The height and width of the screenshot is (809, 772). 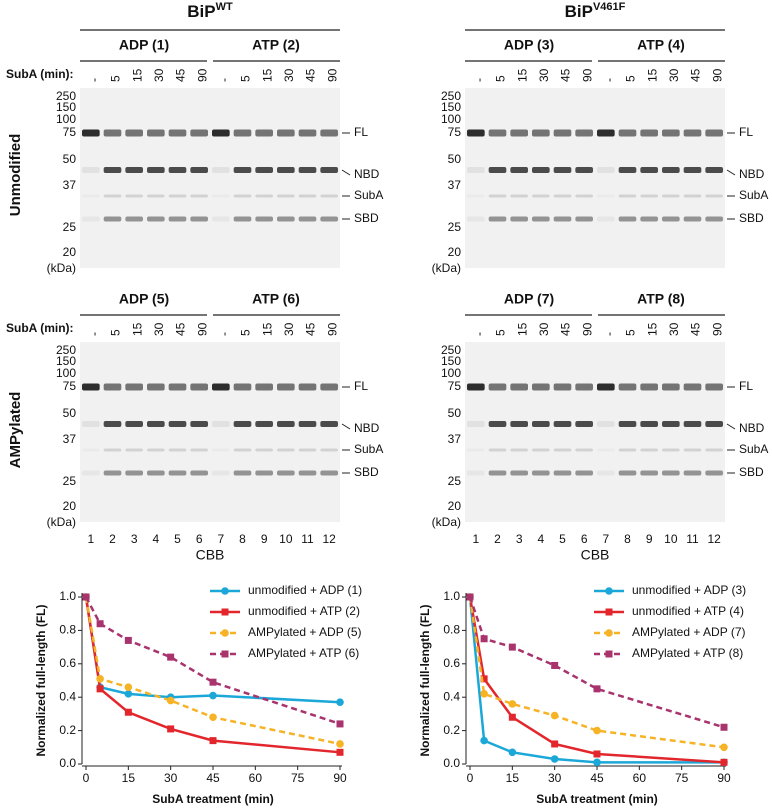 What do you see at coordinates (40, 328) in the screenshot?
I see `suba-label: SubA (min):` at bounding box center [40, 328].